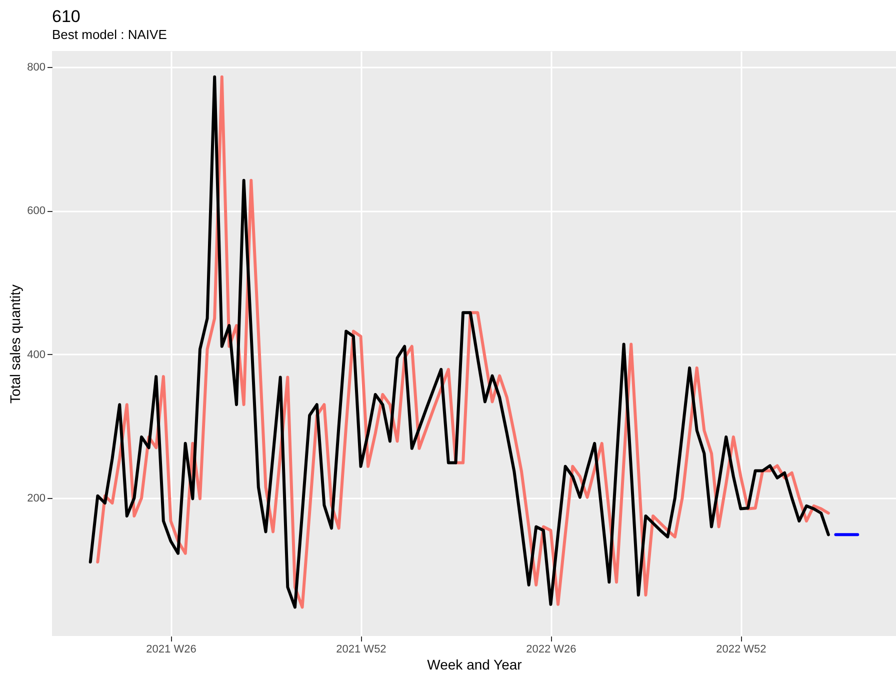 The height and width of the screenshot is (680, 896). I want to click on x-axis-title: Week and Year, so click(474, 664).